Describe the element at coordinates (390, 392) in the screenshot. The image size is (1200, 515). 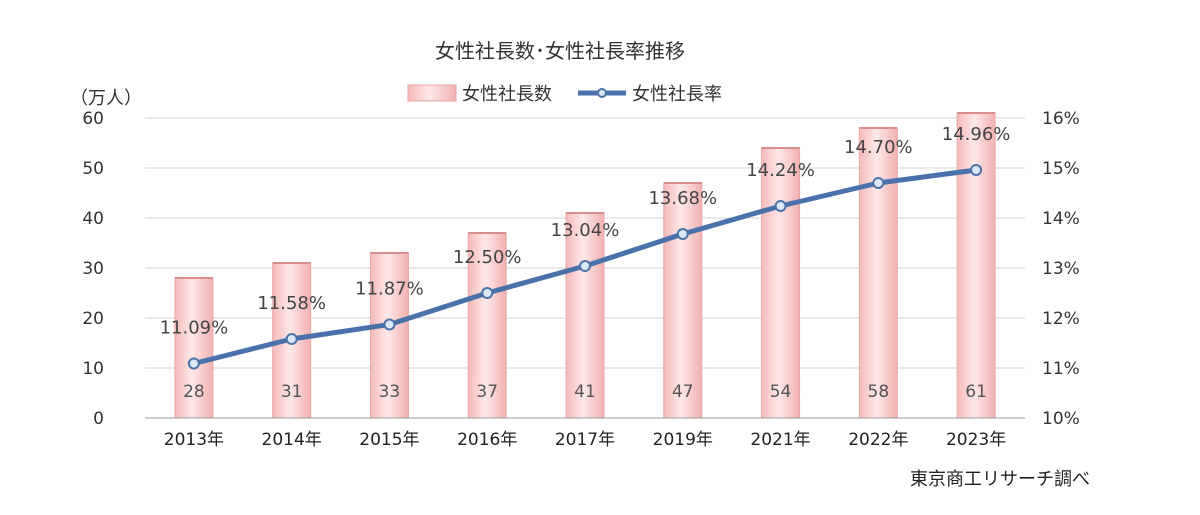
I see `bar-value-label: 33` at that location.